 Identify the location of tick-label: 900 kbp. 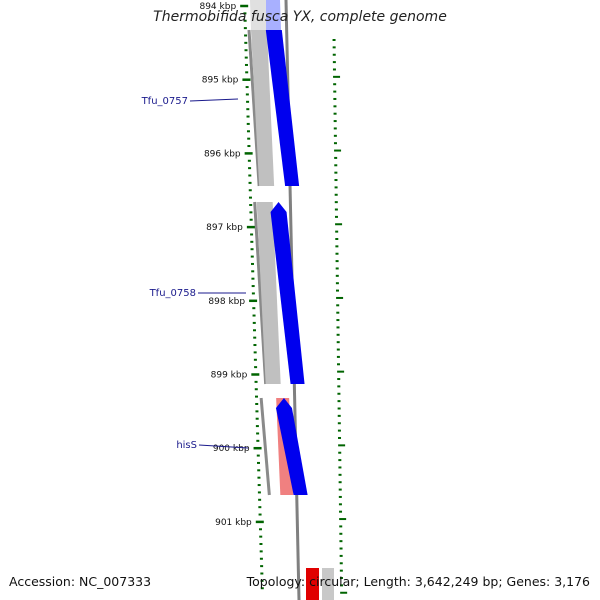
(231, 449).